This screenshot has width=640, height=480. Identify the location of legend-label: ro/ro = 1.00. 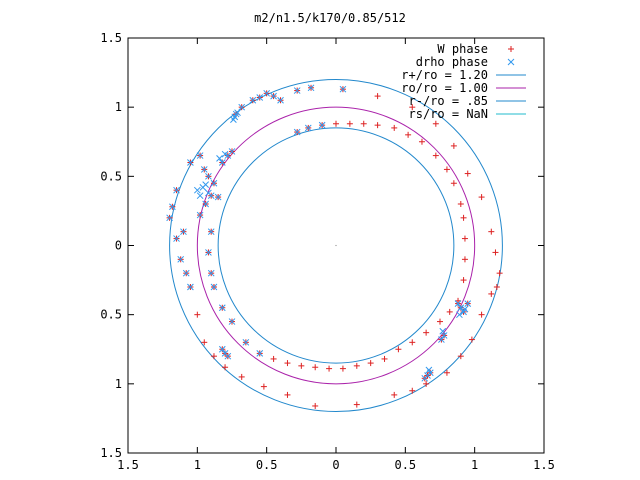
(444, 88).